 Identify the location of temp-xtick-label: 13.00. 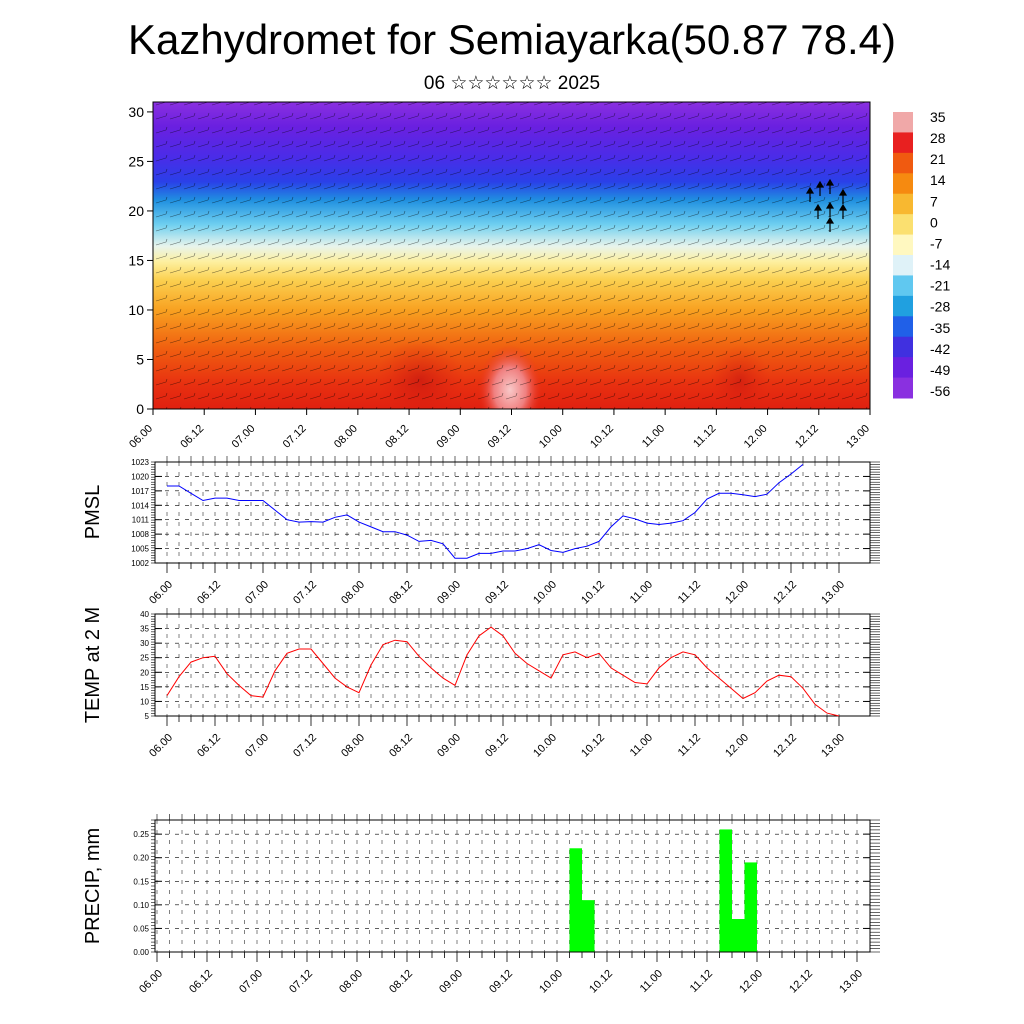
(833, 746).